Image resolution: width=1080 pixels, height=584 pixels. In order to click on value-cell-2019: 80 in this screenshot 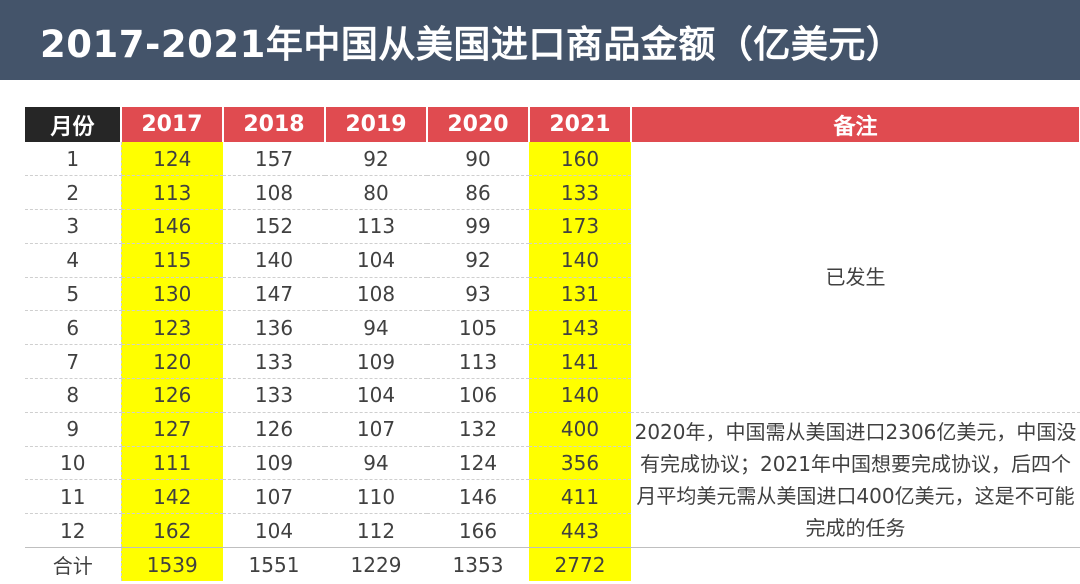, I will do `click(376, 193)`.